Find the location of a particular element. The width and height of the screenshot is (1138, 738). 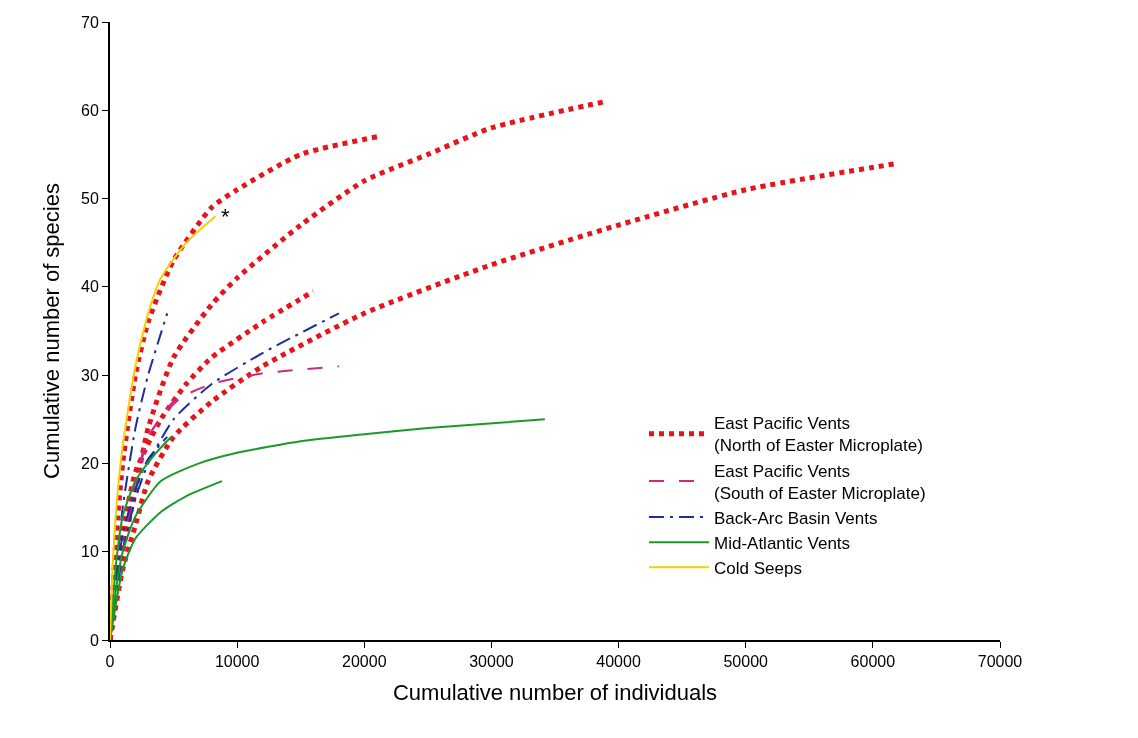

y-tick-label: 50 is located at coordinates (90, 199).